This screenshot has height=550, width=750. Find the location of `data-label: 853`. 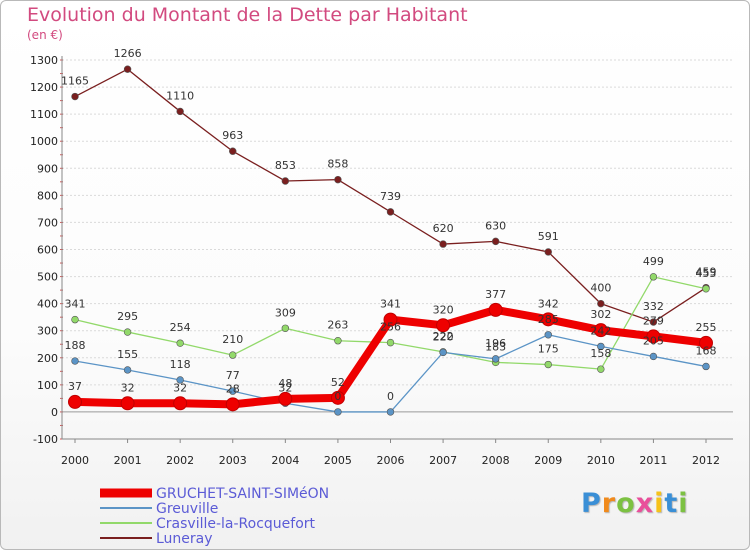

data-label: 853 is located at coordinates (285, 165).